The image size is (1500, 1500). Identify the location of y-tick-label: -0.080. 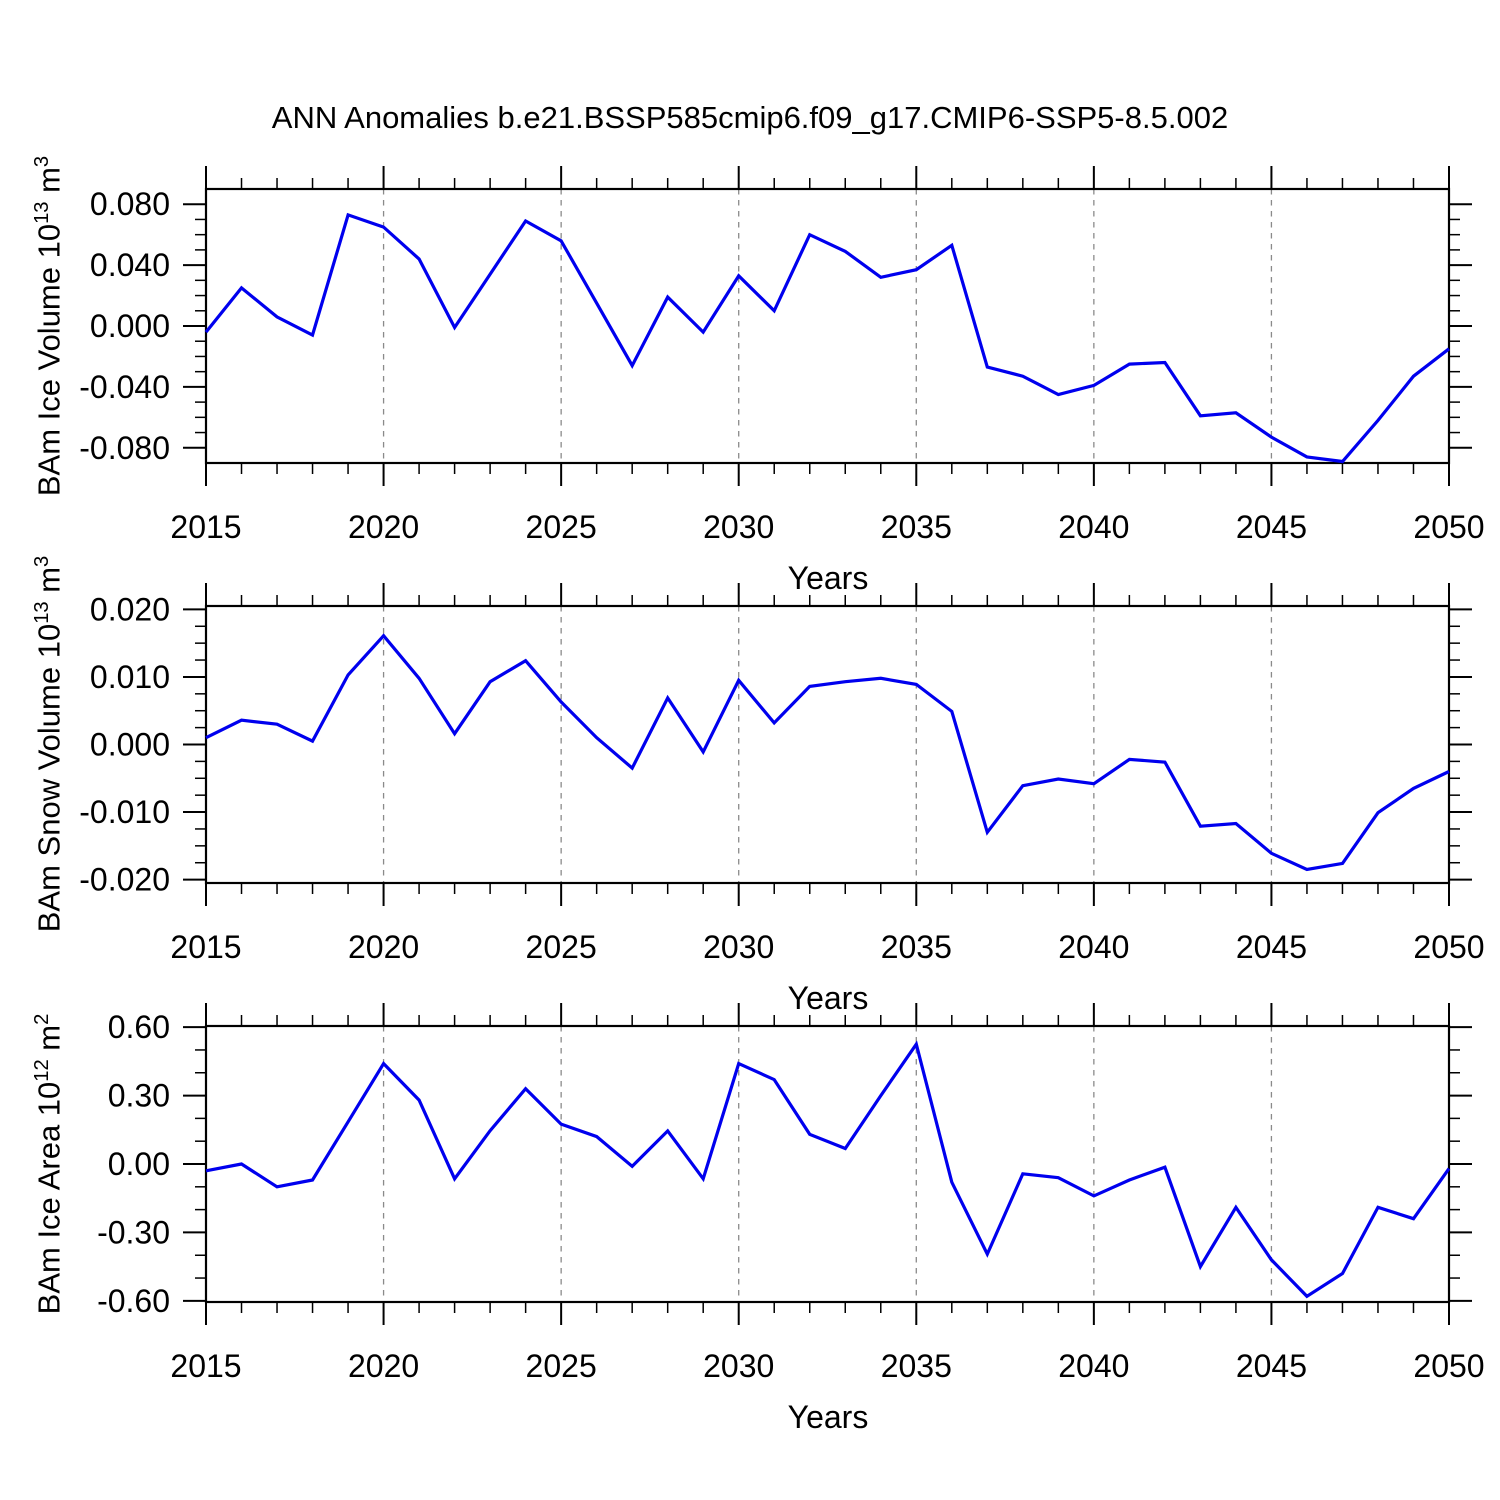
(124, 448).